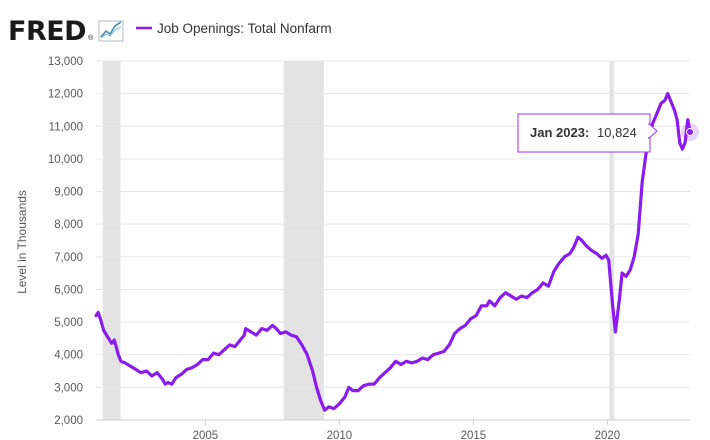 The image size is (710, 440). I want to click on y-tick-label: 5,000, so click(68, 323).